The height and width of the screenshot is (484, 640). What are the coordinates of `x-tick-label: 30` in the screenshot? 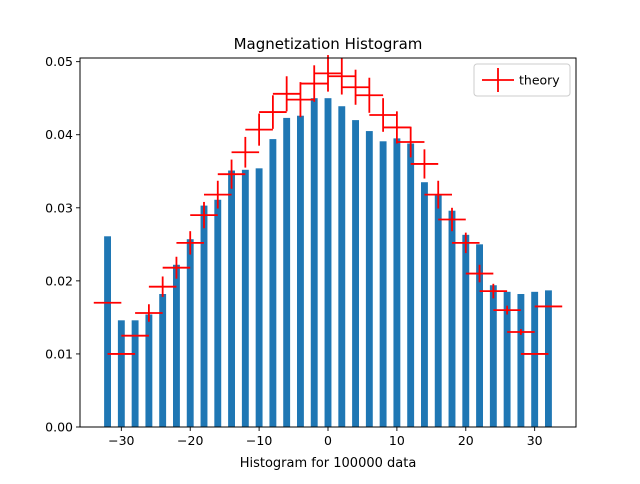 It's located at (535, 440).